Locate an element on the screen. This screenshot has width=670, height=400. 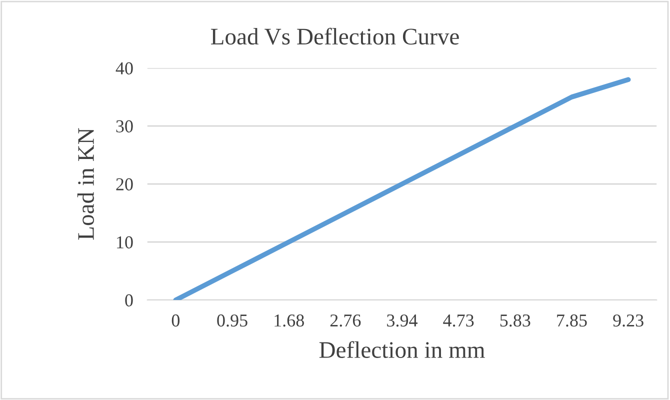
x-tick-label: 0 is located at coordinates (176, 320).